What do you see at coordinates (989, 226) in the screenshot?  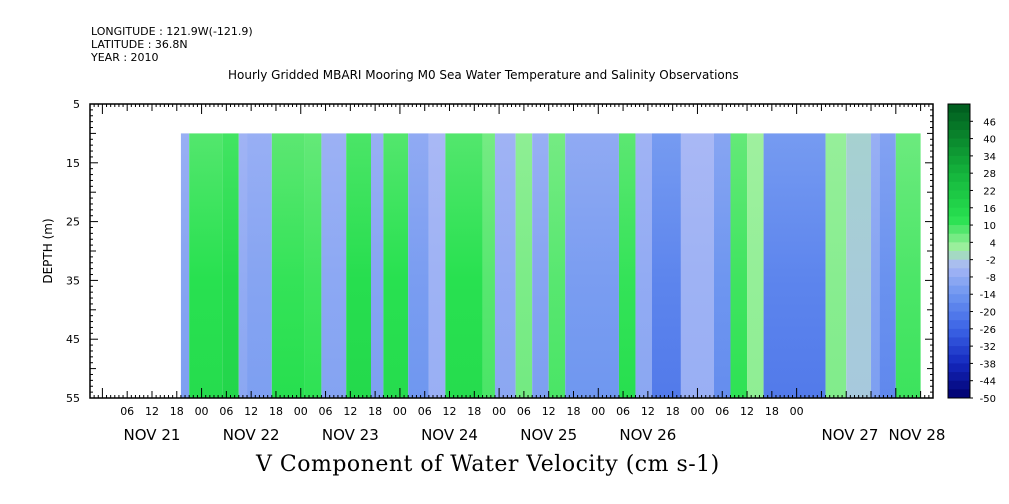 I see `colorbar-label: 10` at bounding box center [989, 226].